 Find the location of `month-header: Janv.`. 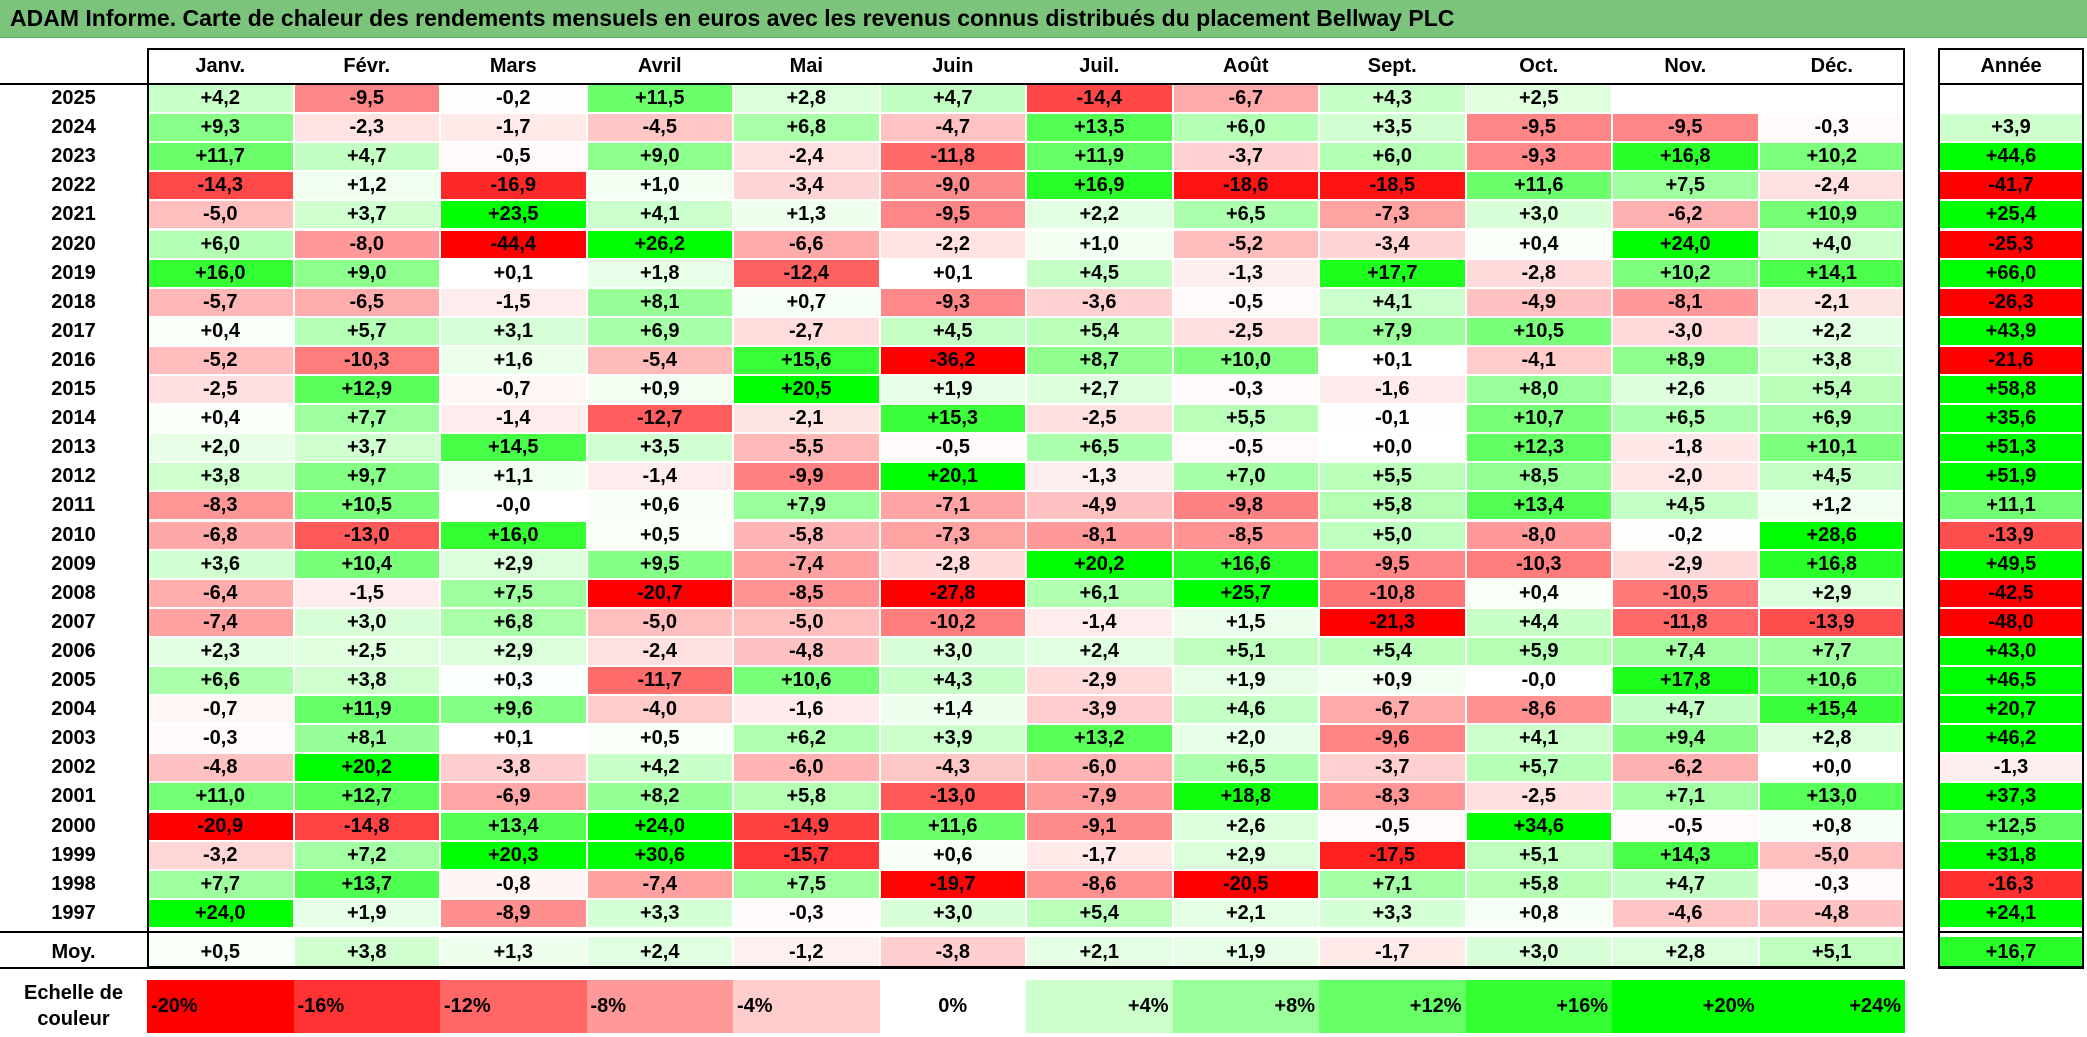

month-header: Janv. is located at coordinates (220, 66).